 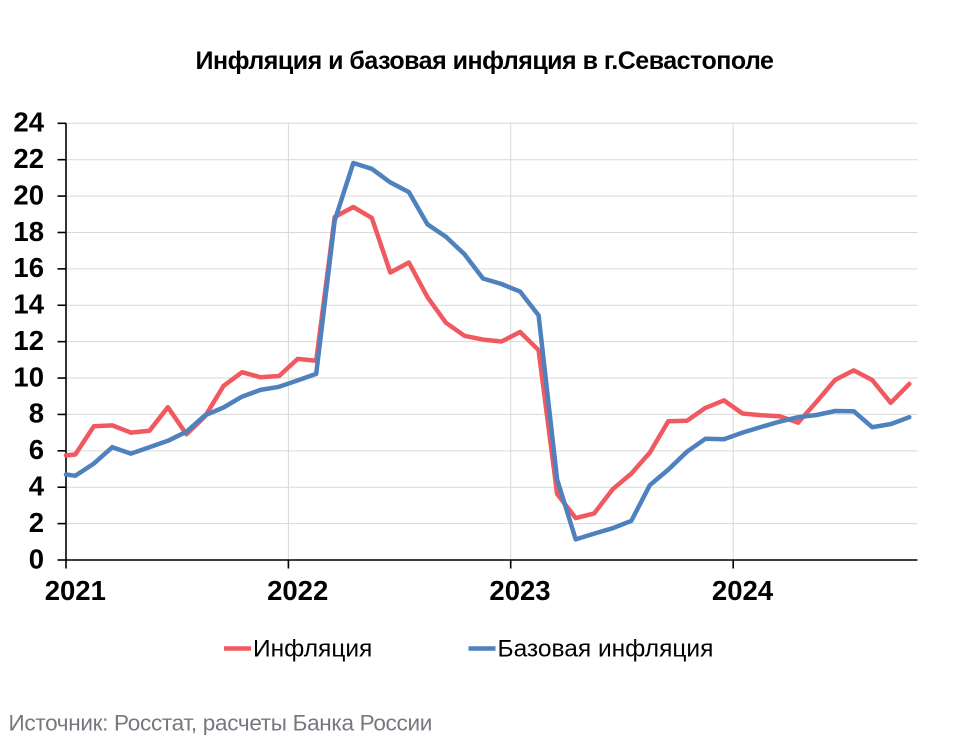 What do you see at coordinates (743, 590) in the screenshot?
I see `svg-text: 2024` at bounding box center [743, 590].